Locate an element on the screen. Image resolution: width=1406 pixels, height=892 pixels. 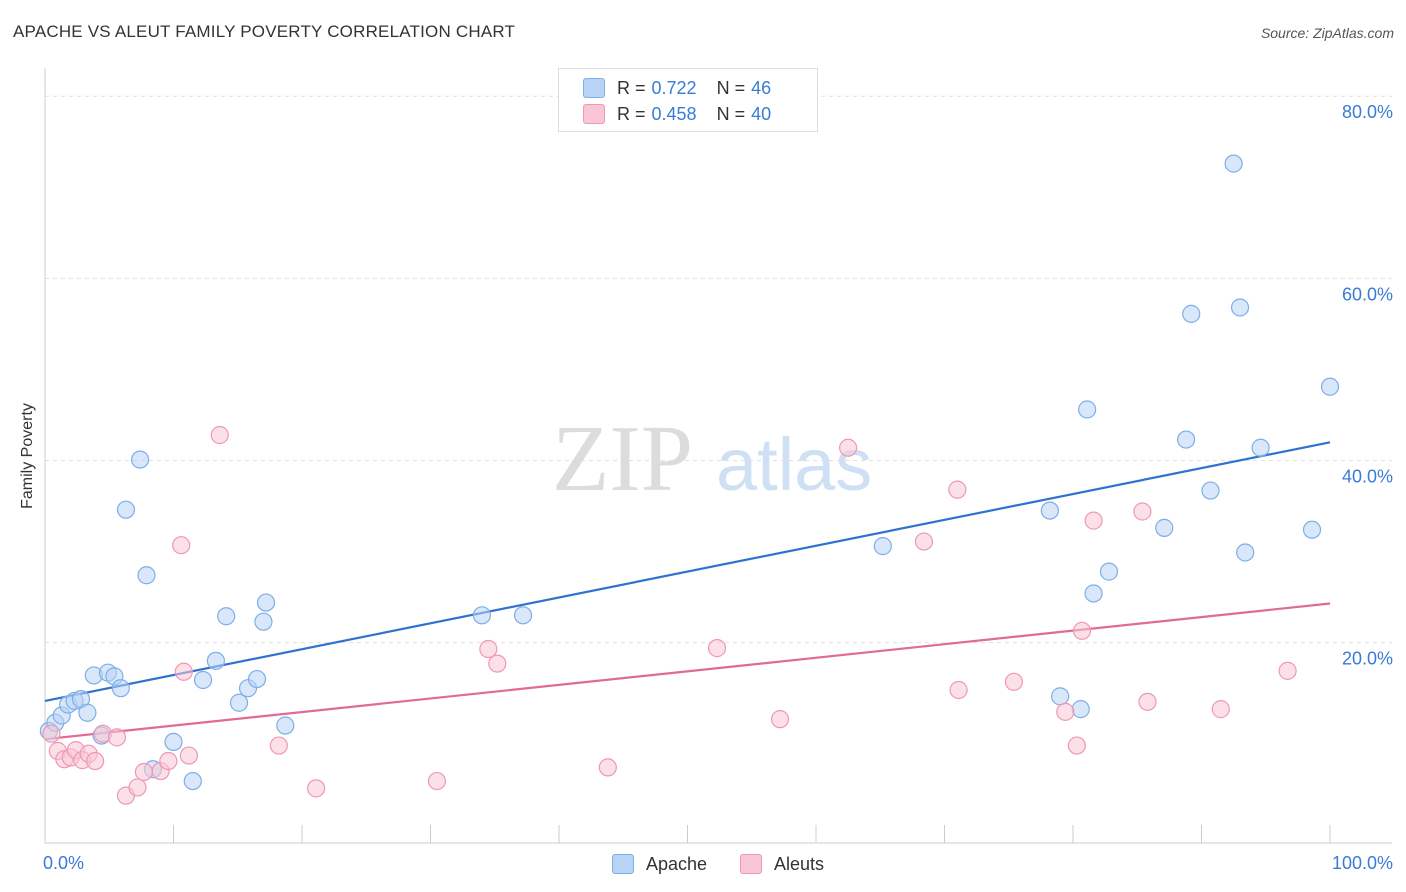
x-tick-label: 0.0% is located at coordinates (63, 863).